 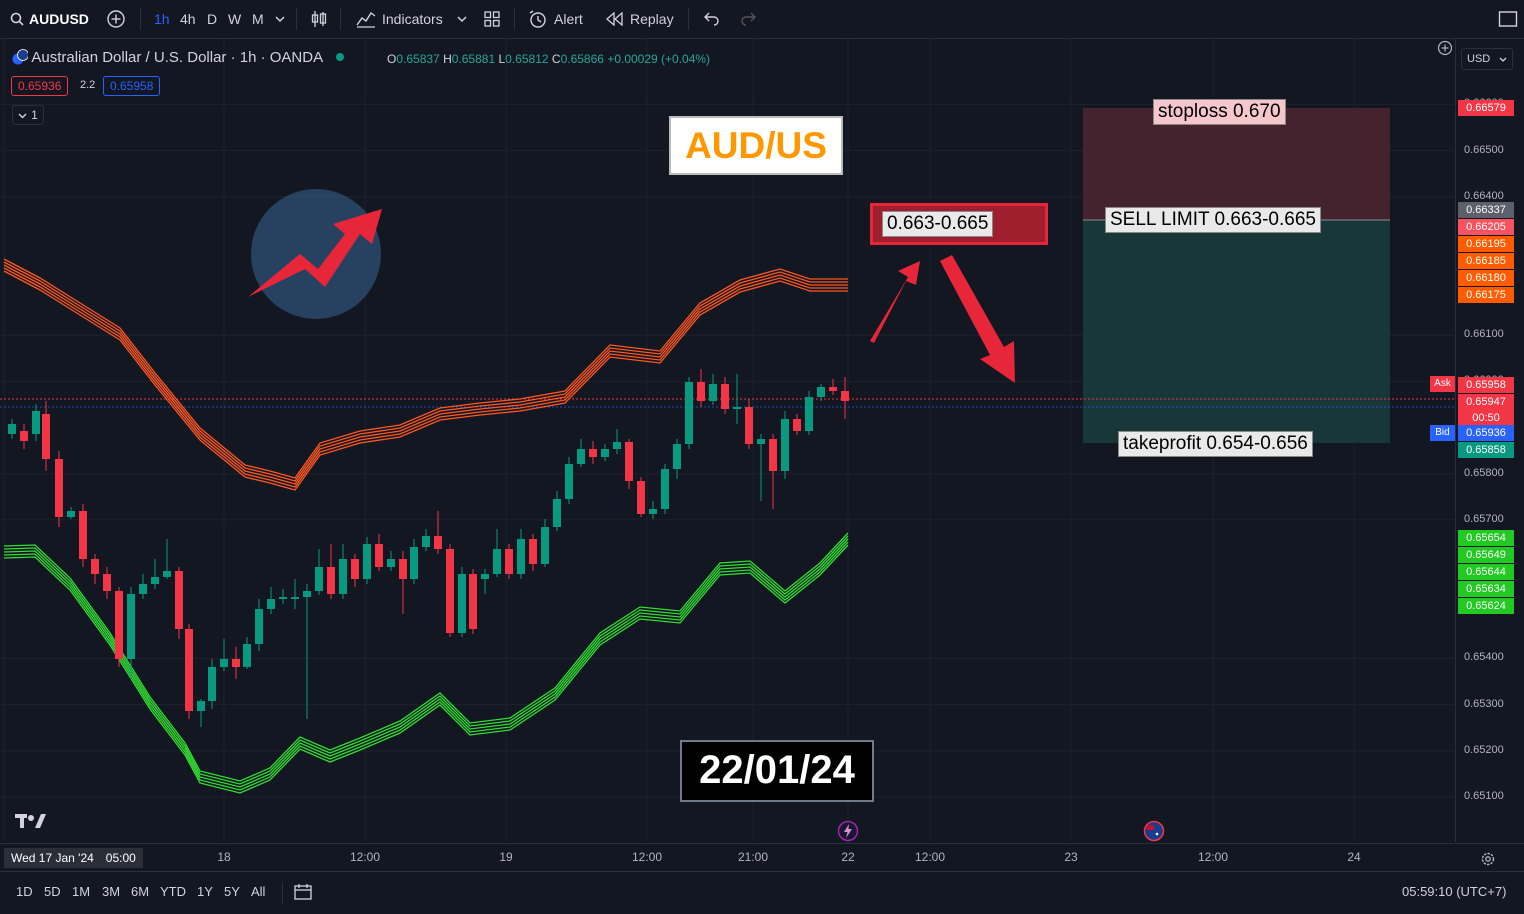 What do you see at coordinates (73, 858) in the screenshot?
I see `crosshair-time-label: Wed 17 Jan '24 05:00` at bounding box center [73, 858].